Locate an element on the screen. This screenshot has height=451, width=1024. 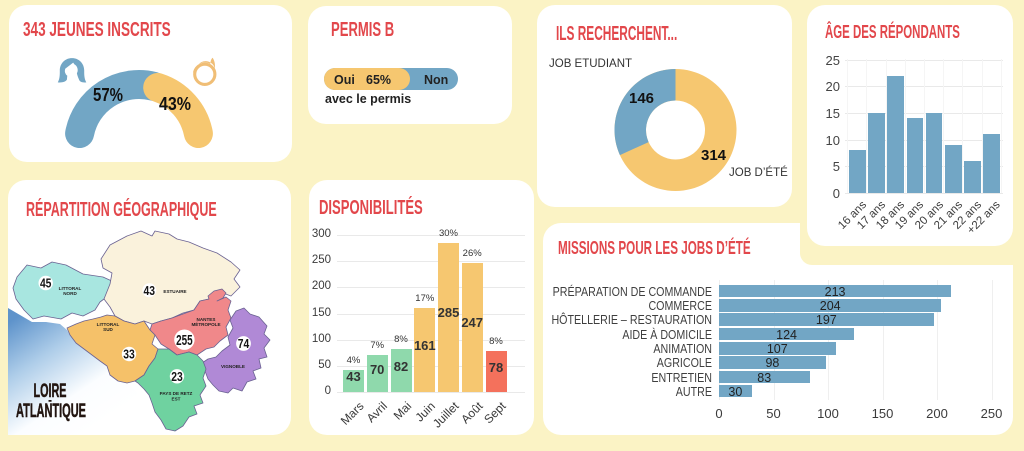
svg-text: 43 is located at coordinates (150, 290).